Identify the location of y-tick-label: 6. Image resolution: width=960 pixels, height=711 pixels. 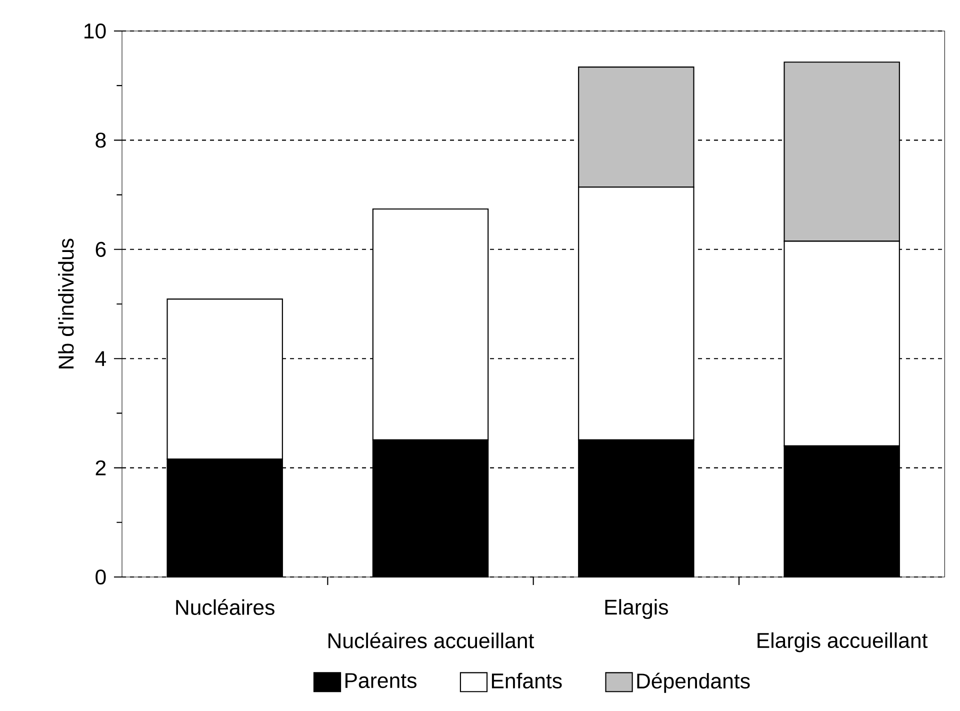
(101, 249).